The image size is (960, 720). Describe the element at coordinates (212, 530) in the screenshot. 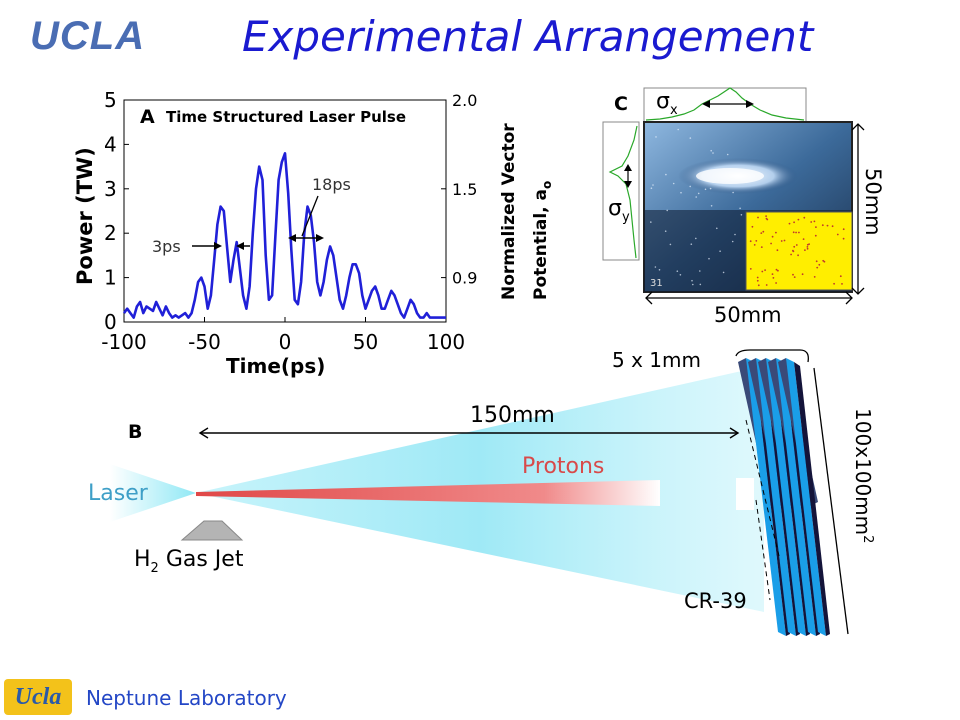

I see `gas-jet-nozzle` at that location.